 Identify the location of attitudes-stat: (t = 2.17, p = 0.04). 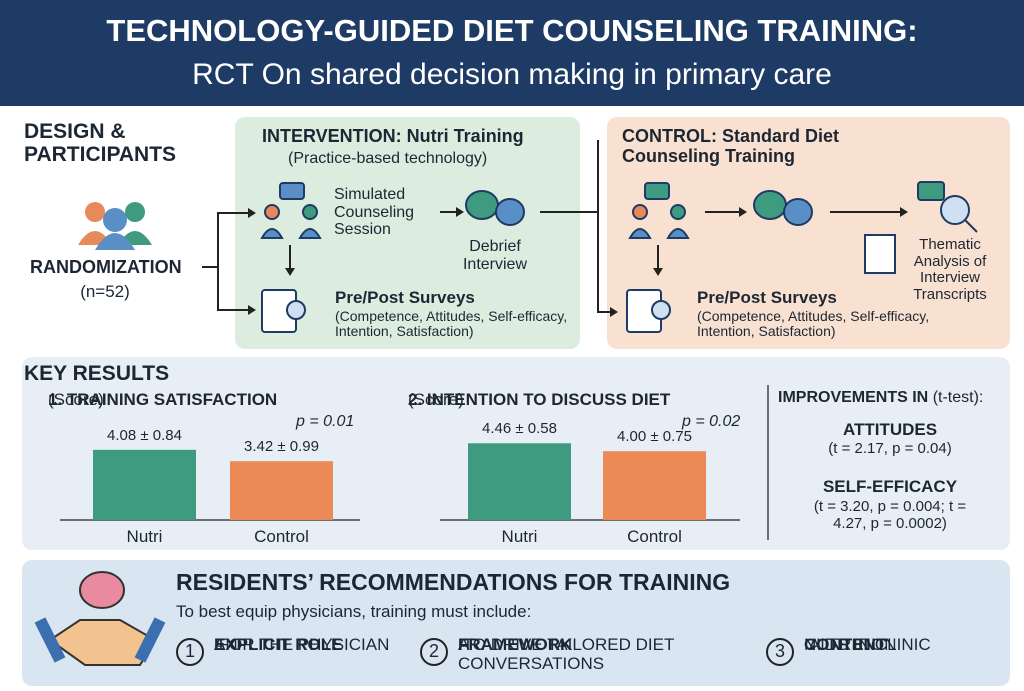
(890, 448).